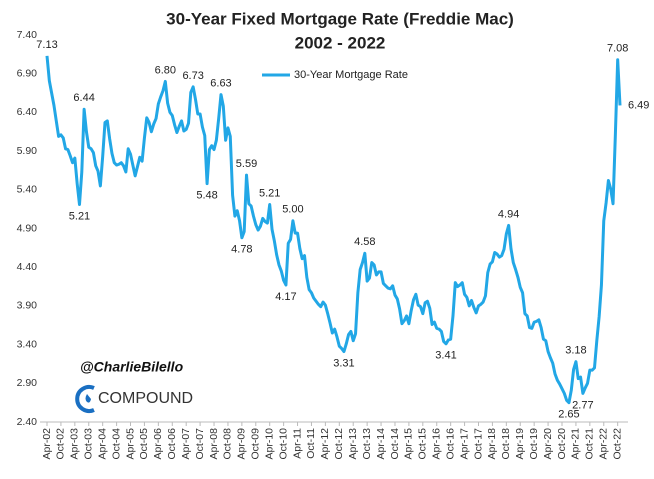  What do you see at coordinates (364, 242) in the screenshot?
I see `data-label: 4.58` at bounding box center [364, 242].